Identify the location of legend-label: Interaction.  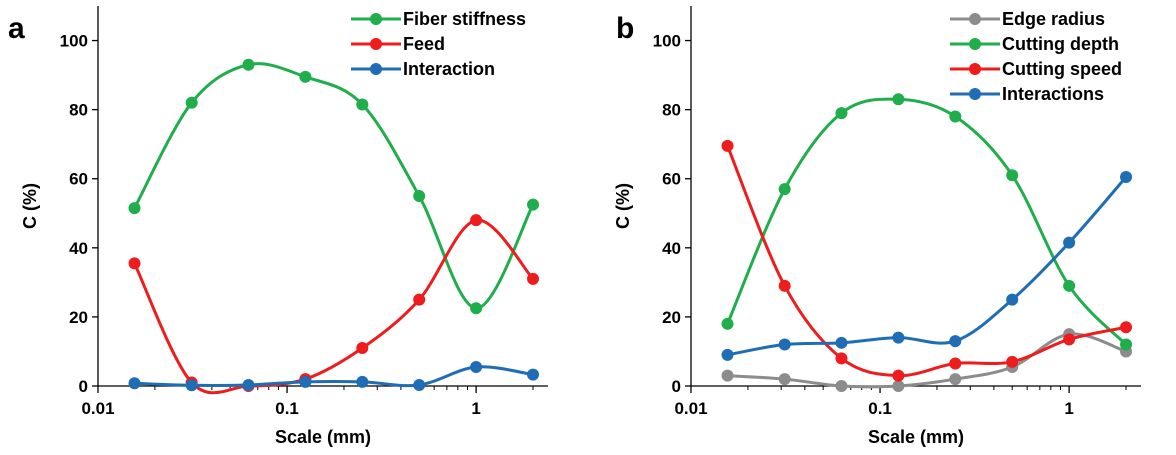
(449, 69).